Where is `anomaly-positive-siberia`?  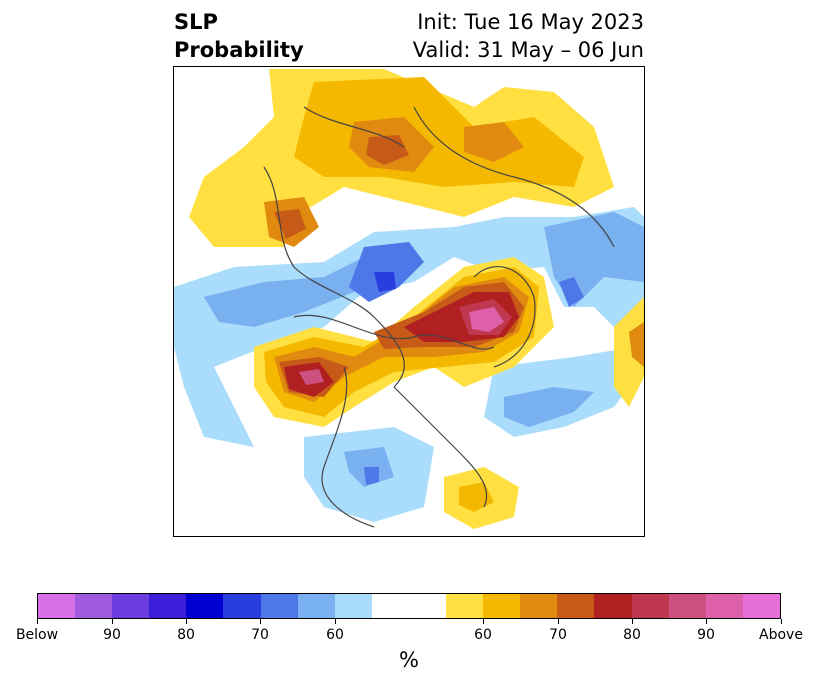 anomaly-positive-siberia is located at coordinates (401, 158).